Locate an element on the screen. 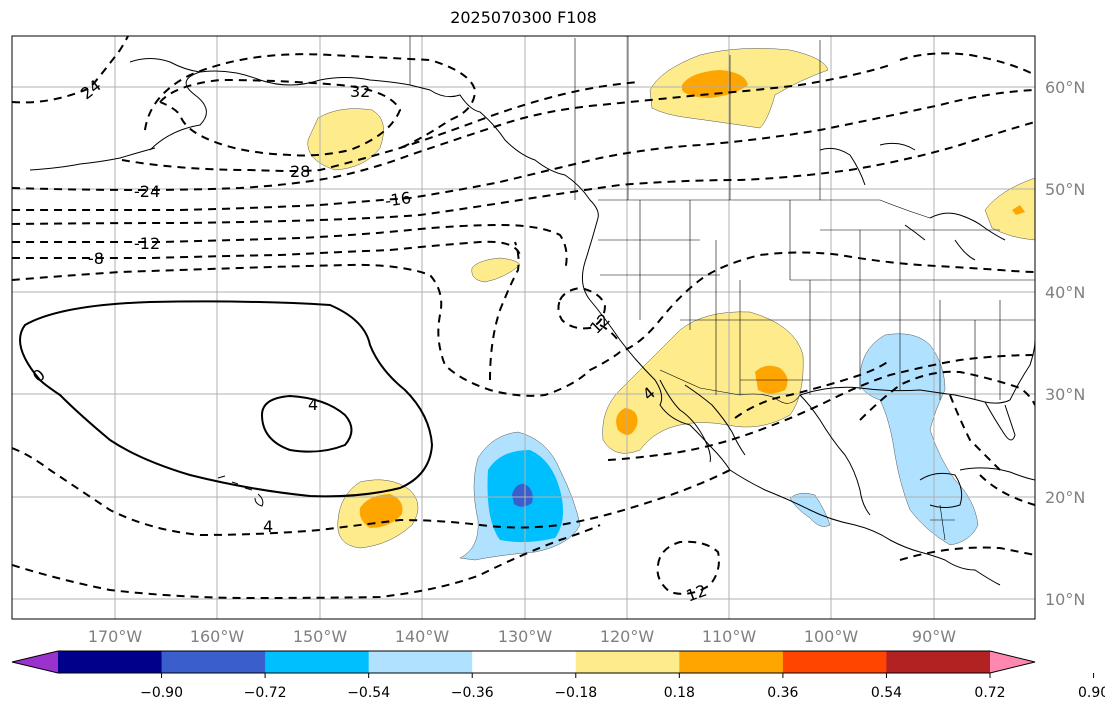  map-title: 2025070300 F108 is located at coordinates (523, 17).